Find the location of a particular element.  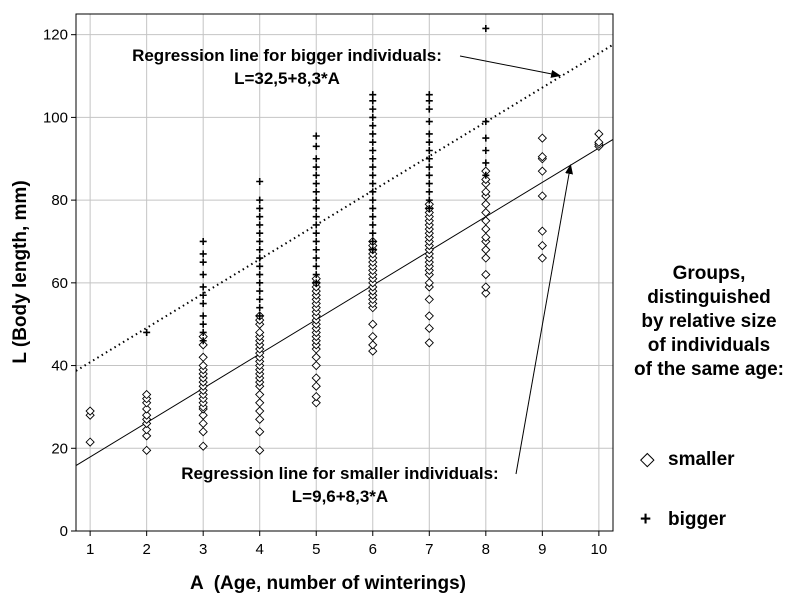

x-axis-label: A (Age, number of winterings) is located at coordinates (328, 583).